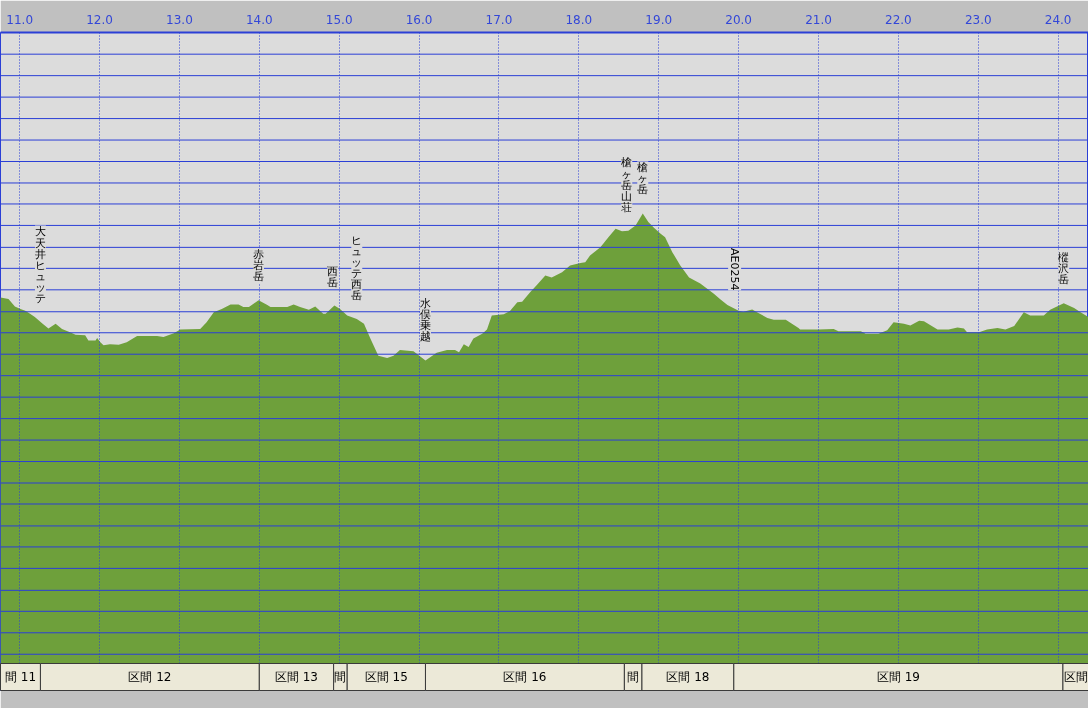 Image resolution: width=1088 pixels, height=708 pixels. What do you see at coordinates (20, 19) in the screenshot?
I see `x-tick-label: 11.0` at bounding box center [20, 19].